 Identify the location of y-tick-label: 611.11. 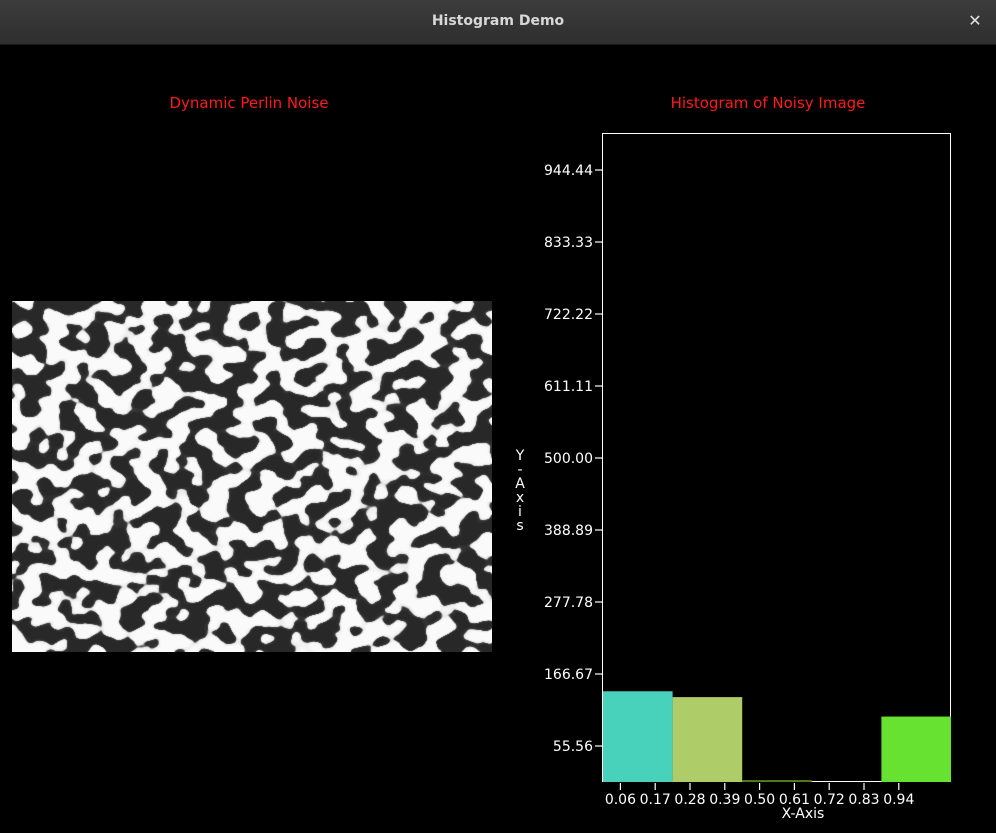
(568, 387).